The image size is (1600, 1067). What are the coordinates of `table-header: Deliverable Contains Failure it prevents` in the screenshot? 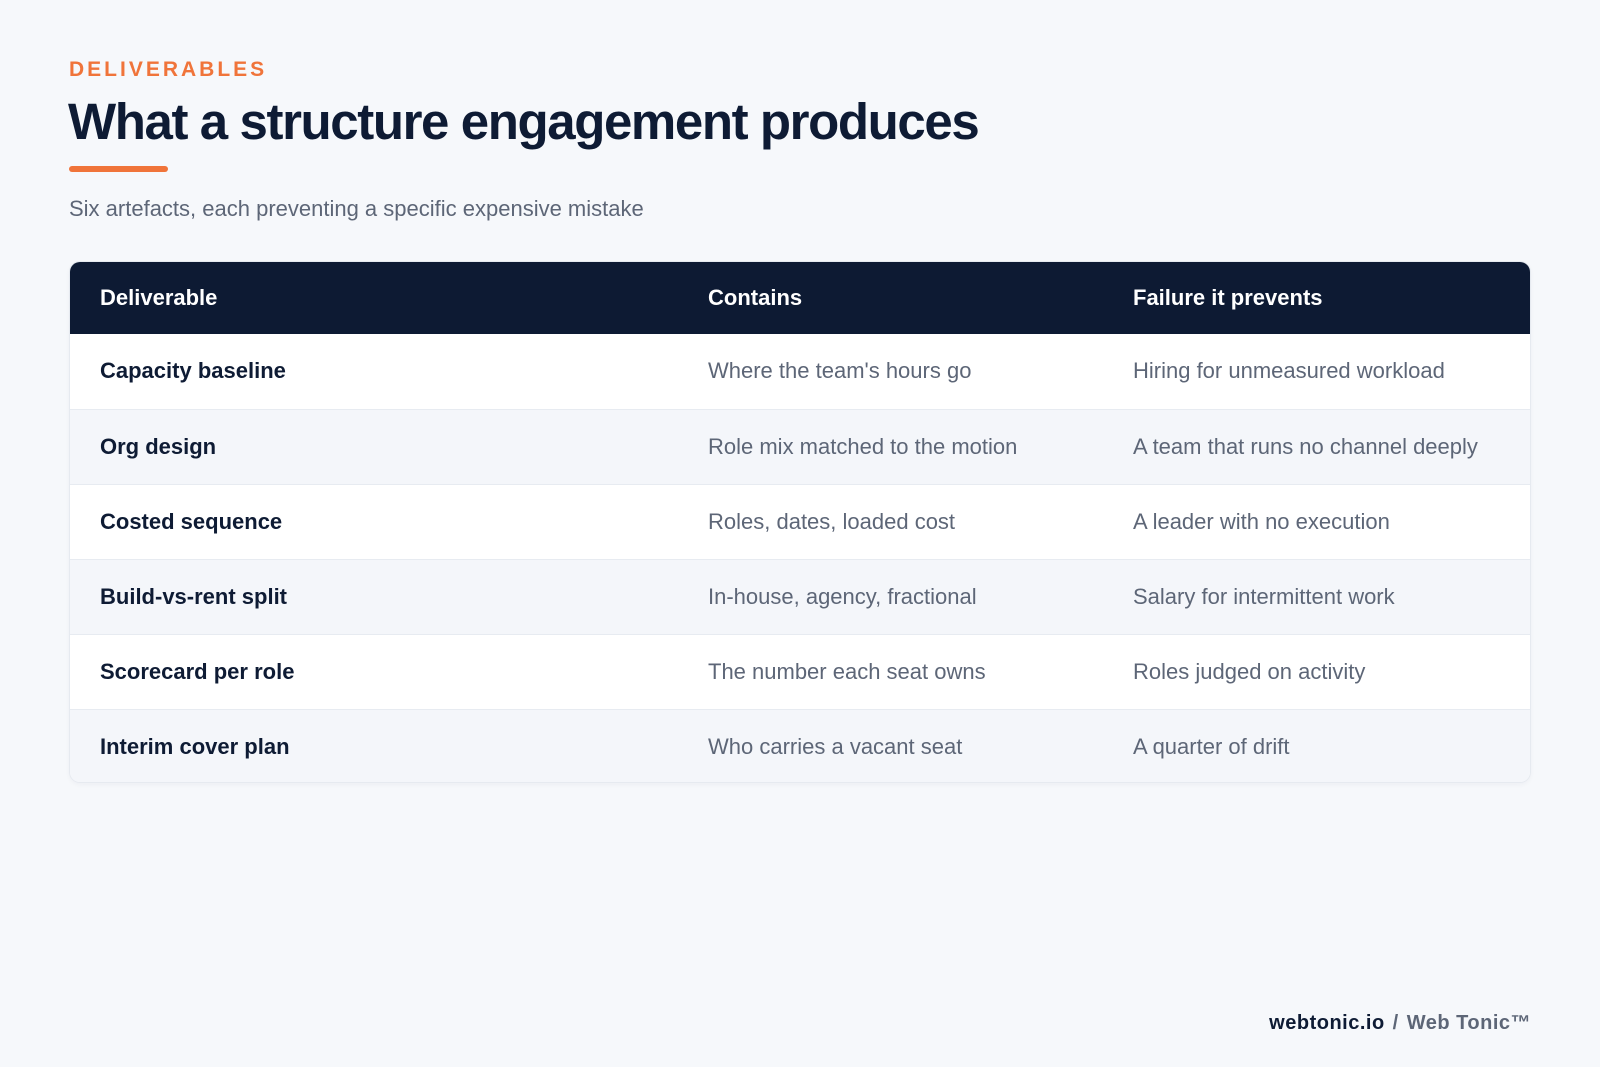 It's located at (800, 298).